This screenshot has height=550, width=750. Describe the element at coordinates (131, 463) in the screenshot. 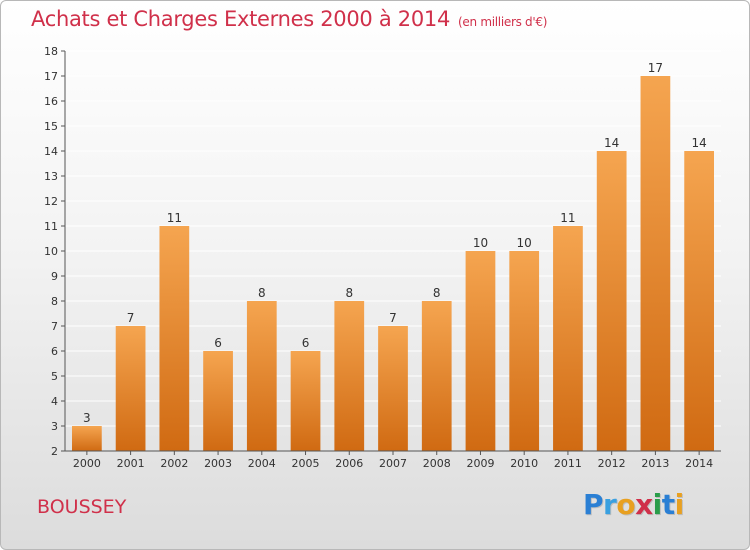

I see `x-tick-label: 2001` at that location.